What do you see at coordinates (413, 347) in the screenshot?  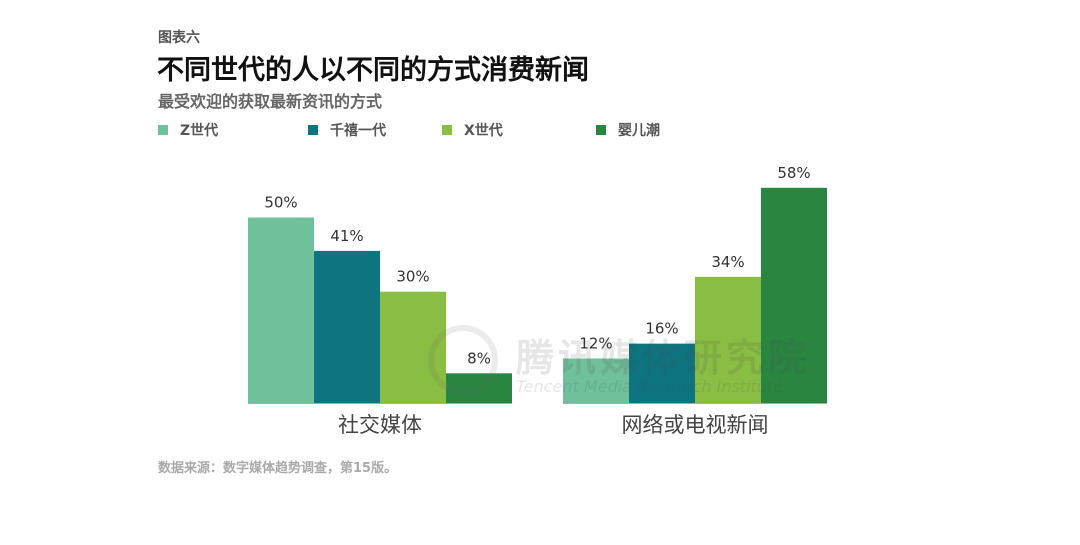 I see `bar-social-media-gen-x` at bounding box center [413, 347].